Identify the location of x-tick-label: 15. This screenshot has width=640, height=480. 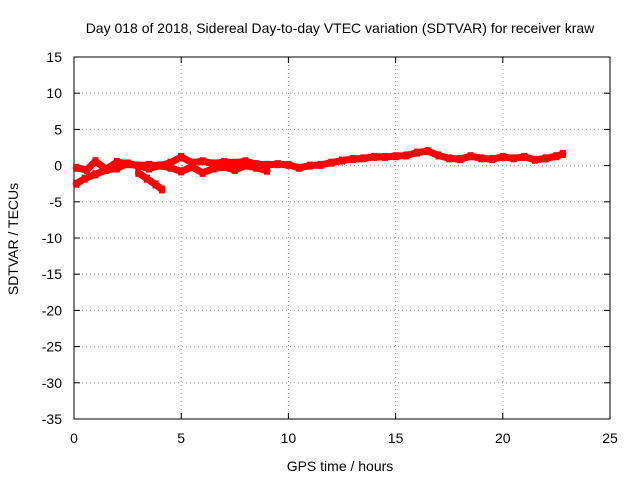
(396, 438).